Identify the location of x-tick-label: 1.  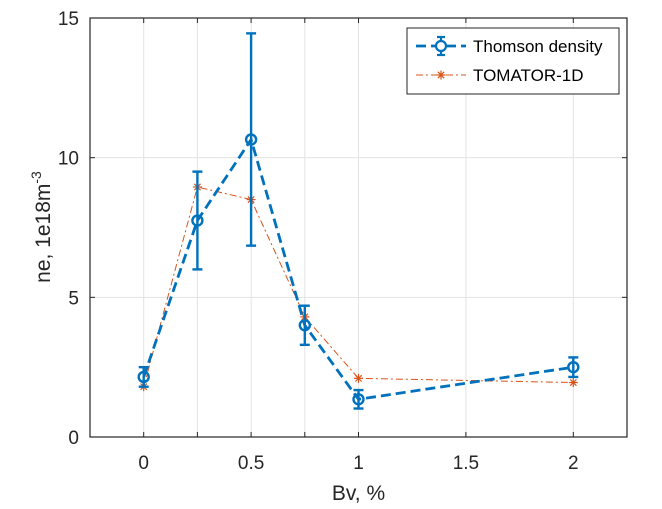
(358, 463).